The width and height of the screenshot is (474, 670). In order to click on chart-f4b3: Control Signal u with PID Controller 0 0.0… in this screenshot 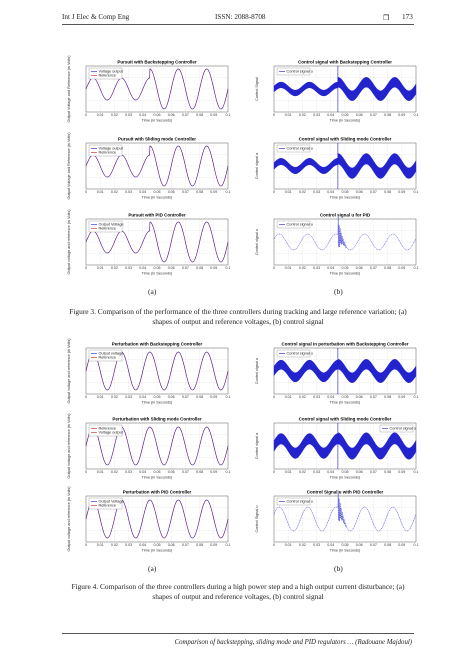, I will do `click(335, 521)`.